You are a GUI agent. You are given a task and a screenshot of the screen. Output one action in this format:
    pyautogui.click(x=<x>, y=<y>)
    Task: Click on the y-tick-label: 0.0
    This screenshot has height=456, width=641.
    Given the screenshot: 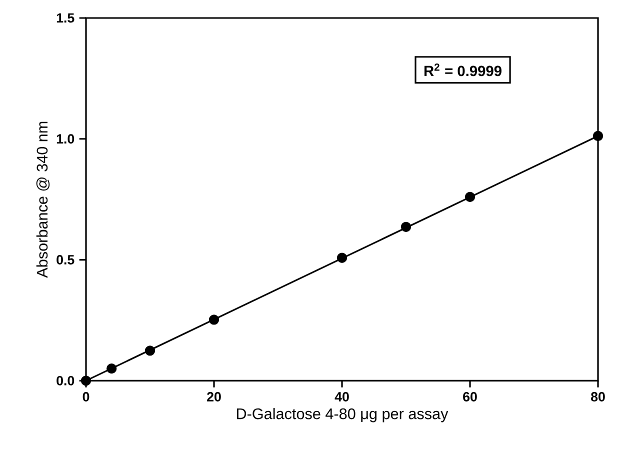 What is the action you would take?
    pyautogui.click(x=65, y=381)
    